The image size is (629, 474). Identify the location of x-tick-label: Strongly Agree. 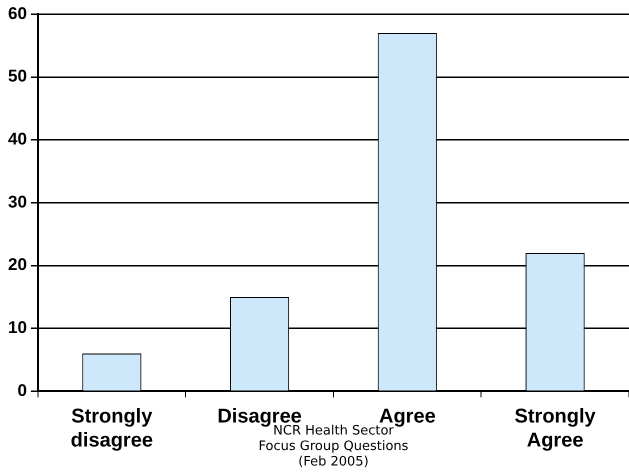
(555, 429).